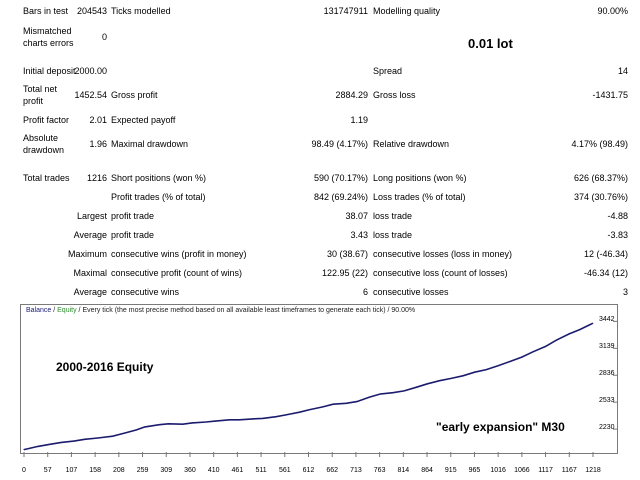 The image size is (640, 480). What do you see at coordinates (607, 347) in the screenshot?
I see `y-tick-label: 3139` at bounding box center [607, 347].